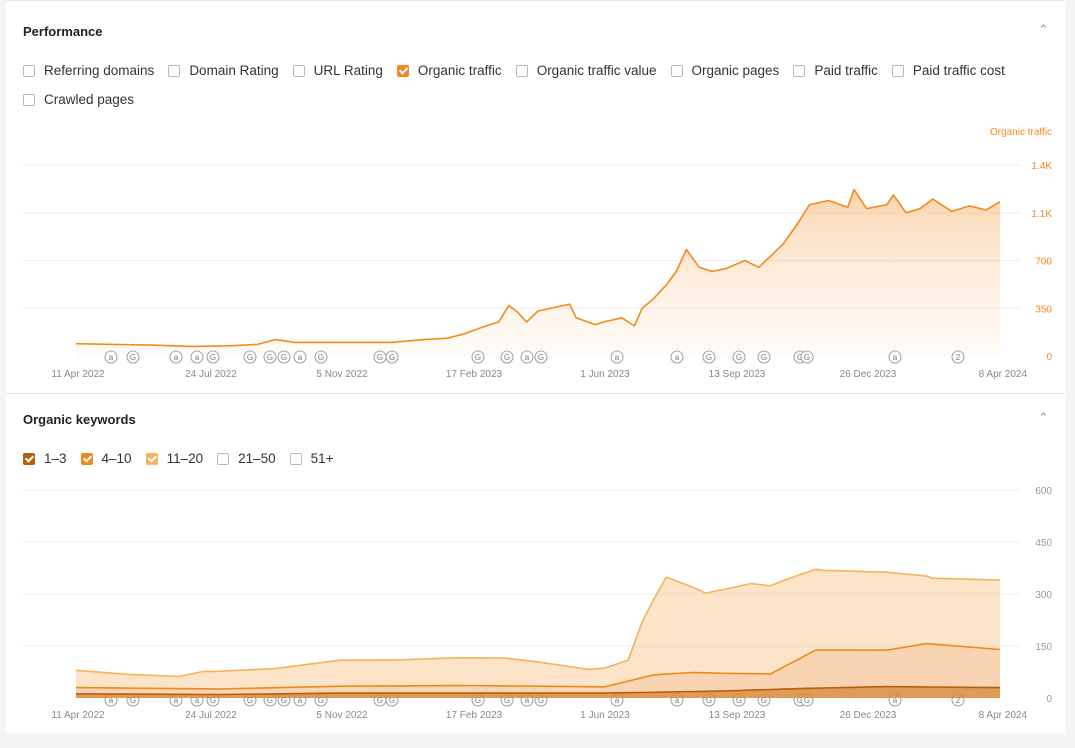 Image resolution: width=1075 pixels, height=748 pixels. I want to click on keywords-position-options: 1–3 4–10 11–20 21–50 51+, so click(185, 458).